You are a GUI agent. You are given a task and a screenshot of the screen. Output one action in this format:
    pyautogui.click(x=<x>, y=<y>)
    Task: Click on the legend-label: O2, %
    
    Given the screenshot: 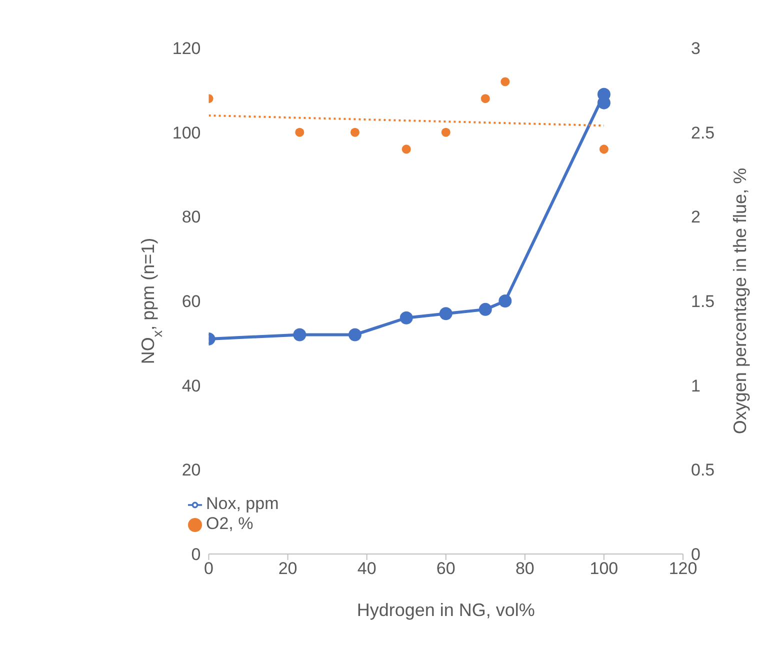 What is the action you would take?
    pyautogui.click(x=230, y=523)
    